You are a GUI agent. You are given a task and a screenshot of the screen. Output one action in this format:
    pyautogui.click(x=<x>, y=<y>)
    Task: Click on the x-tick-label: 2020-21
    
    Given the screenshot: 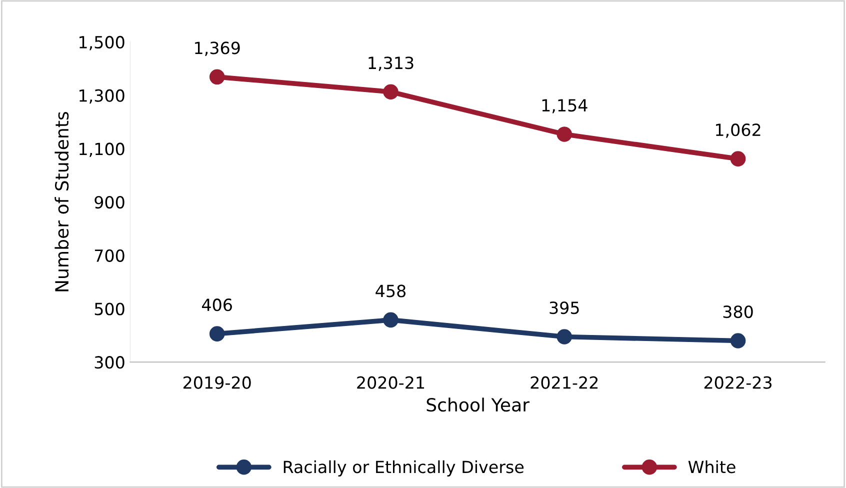 What is the action you would take?
    pyautogui.click(x=390, y=382)
    